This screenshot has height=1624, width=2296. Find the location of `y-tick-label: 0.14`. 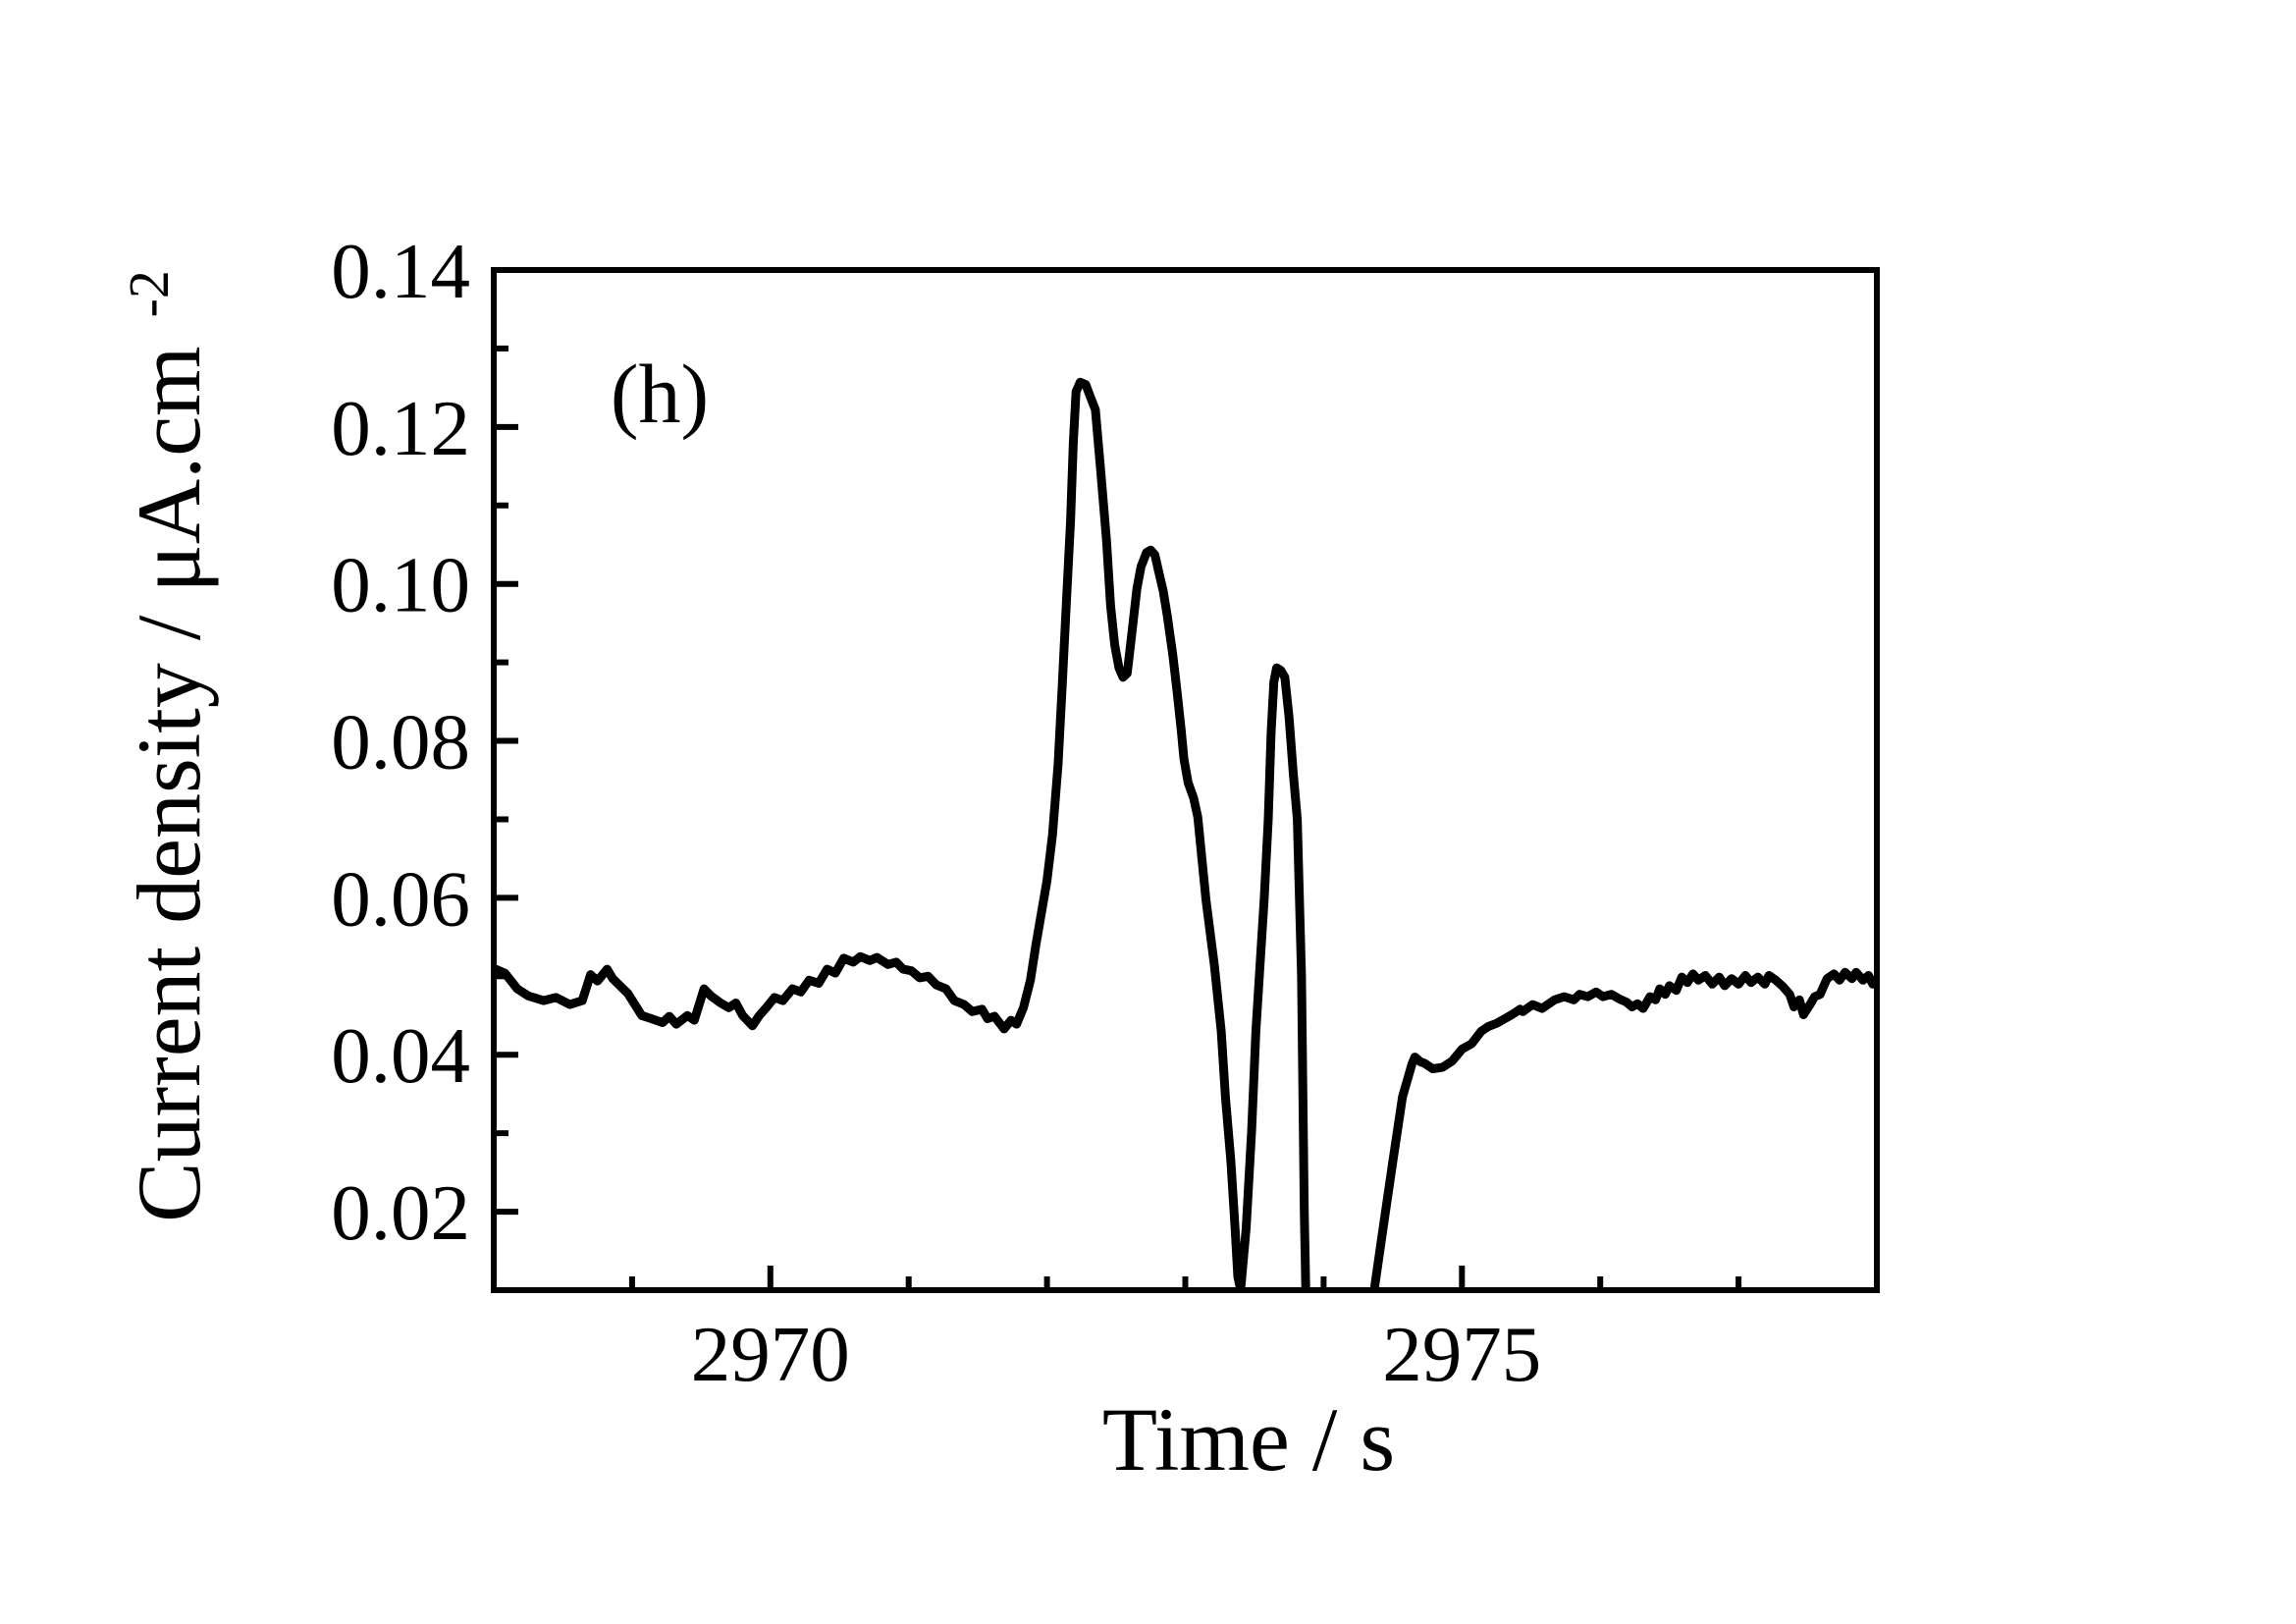

y-tick-label: 0.14 is located at coordinates (400, 271).